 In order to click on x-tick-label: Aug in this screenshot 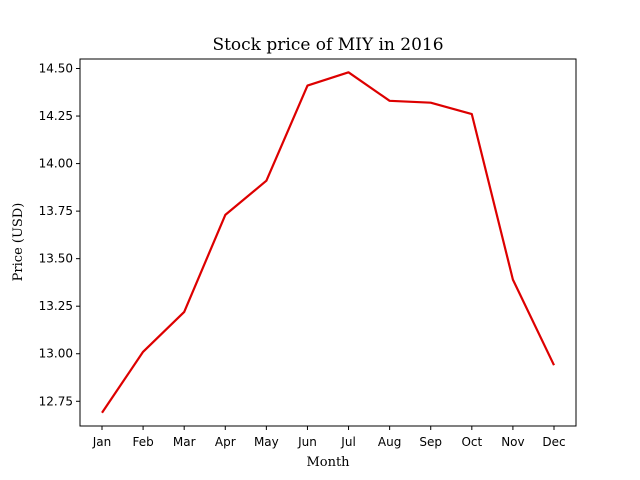, I will do `click(389, 442)`.